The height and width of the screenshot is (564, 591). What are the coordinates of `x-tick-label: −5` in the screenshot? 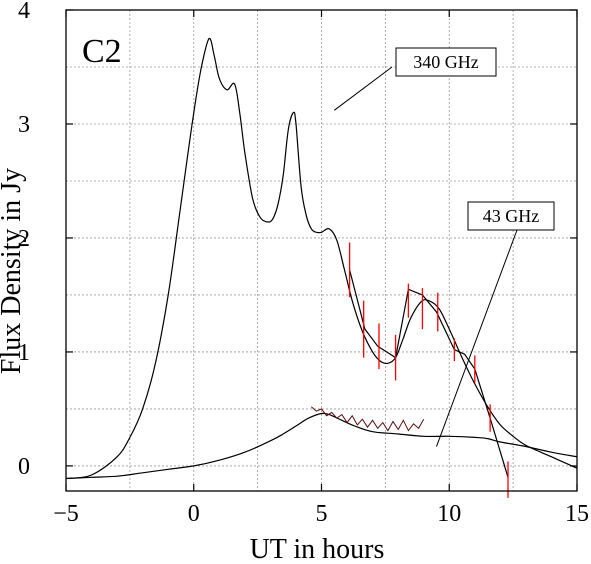 It's located at (66, 514).